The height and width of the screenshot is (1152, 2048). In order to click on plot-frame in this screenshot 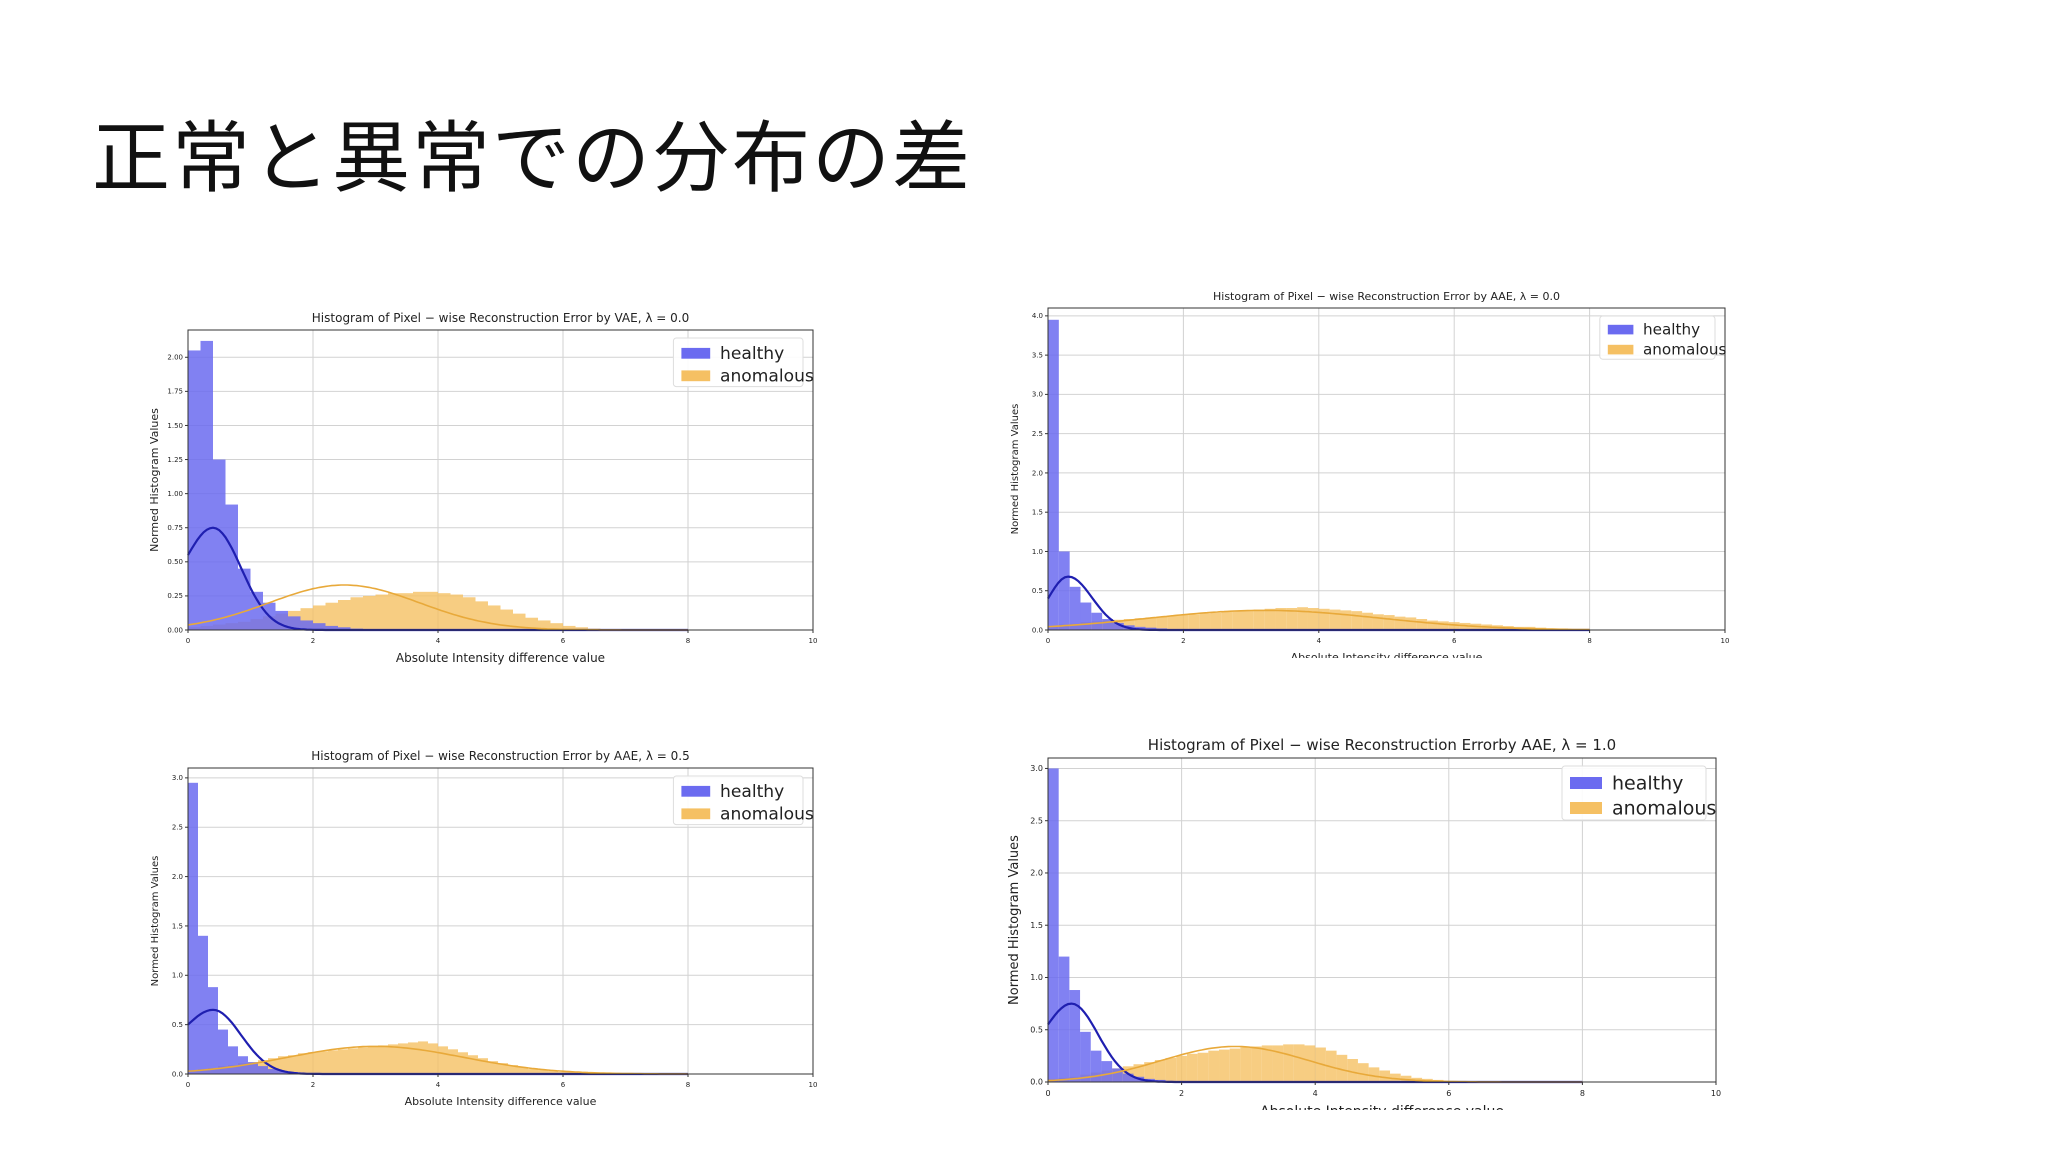, I will do `click(1386, 469)`.